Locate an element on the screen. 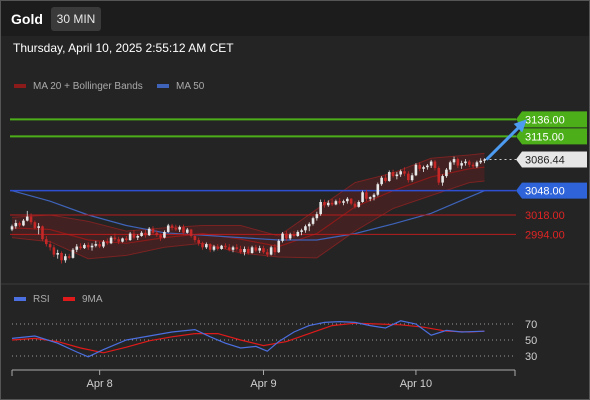 The height and width of the screenshot is (400, 590). legend-ma50-label: MA 50 is located at coordinates (190, 86).